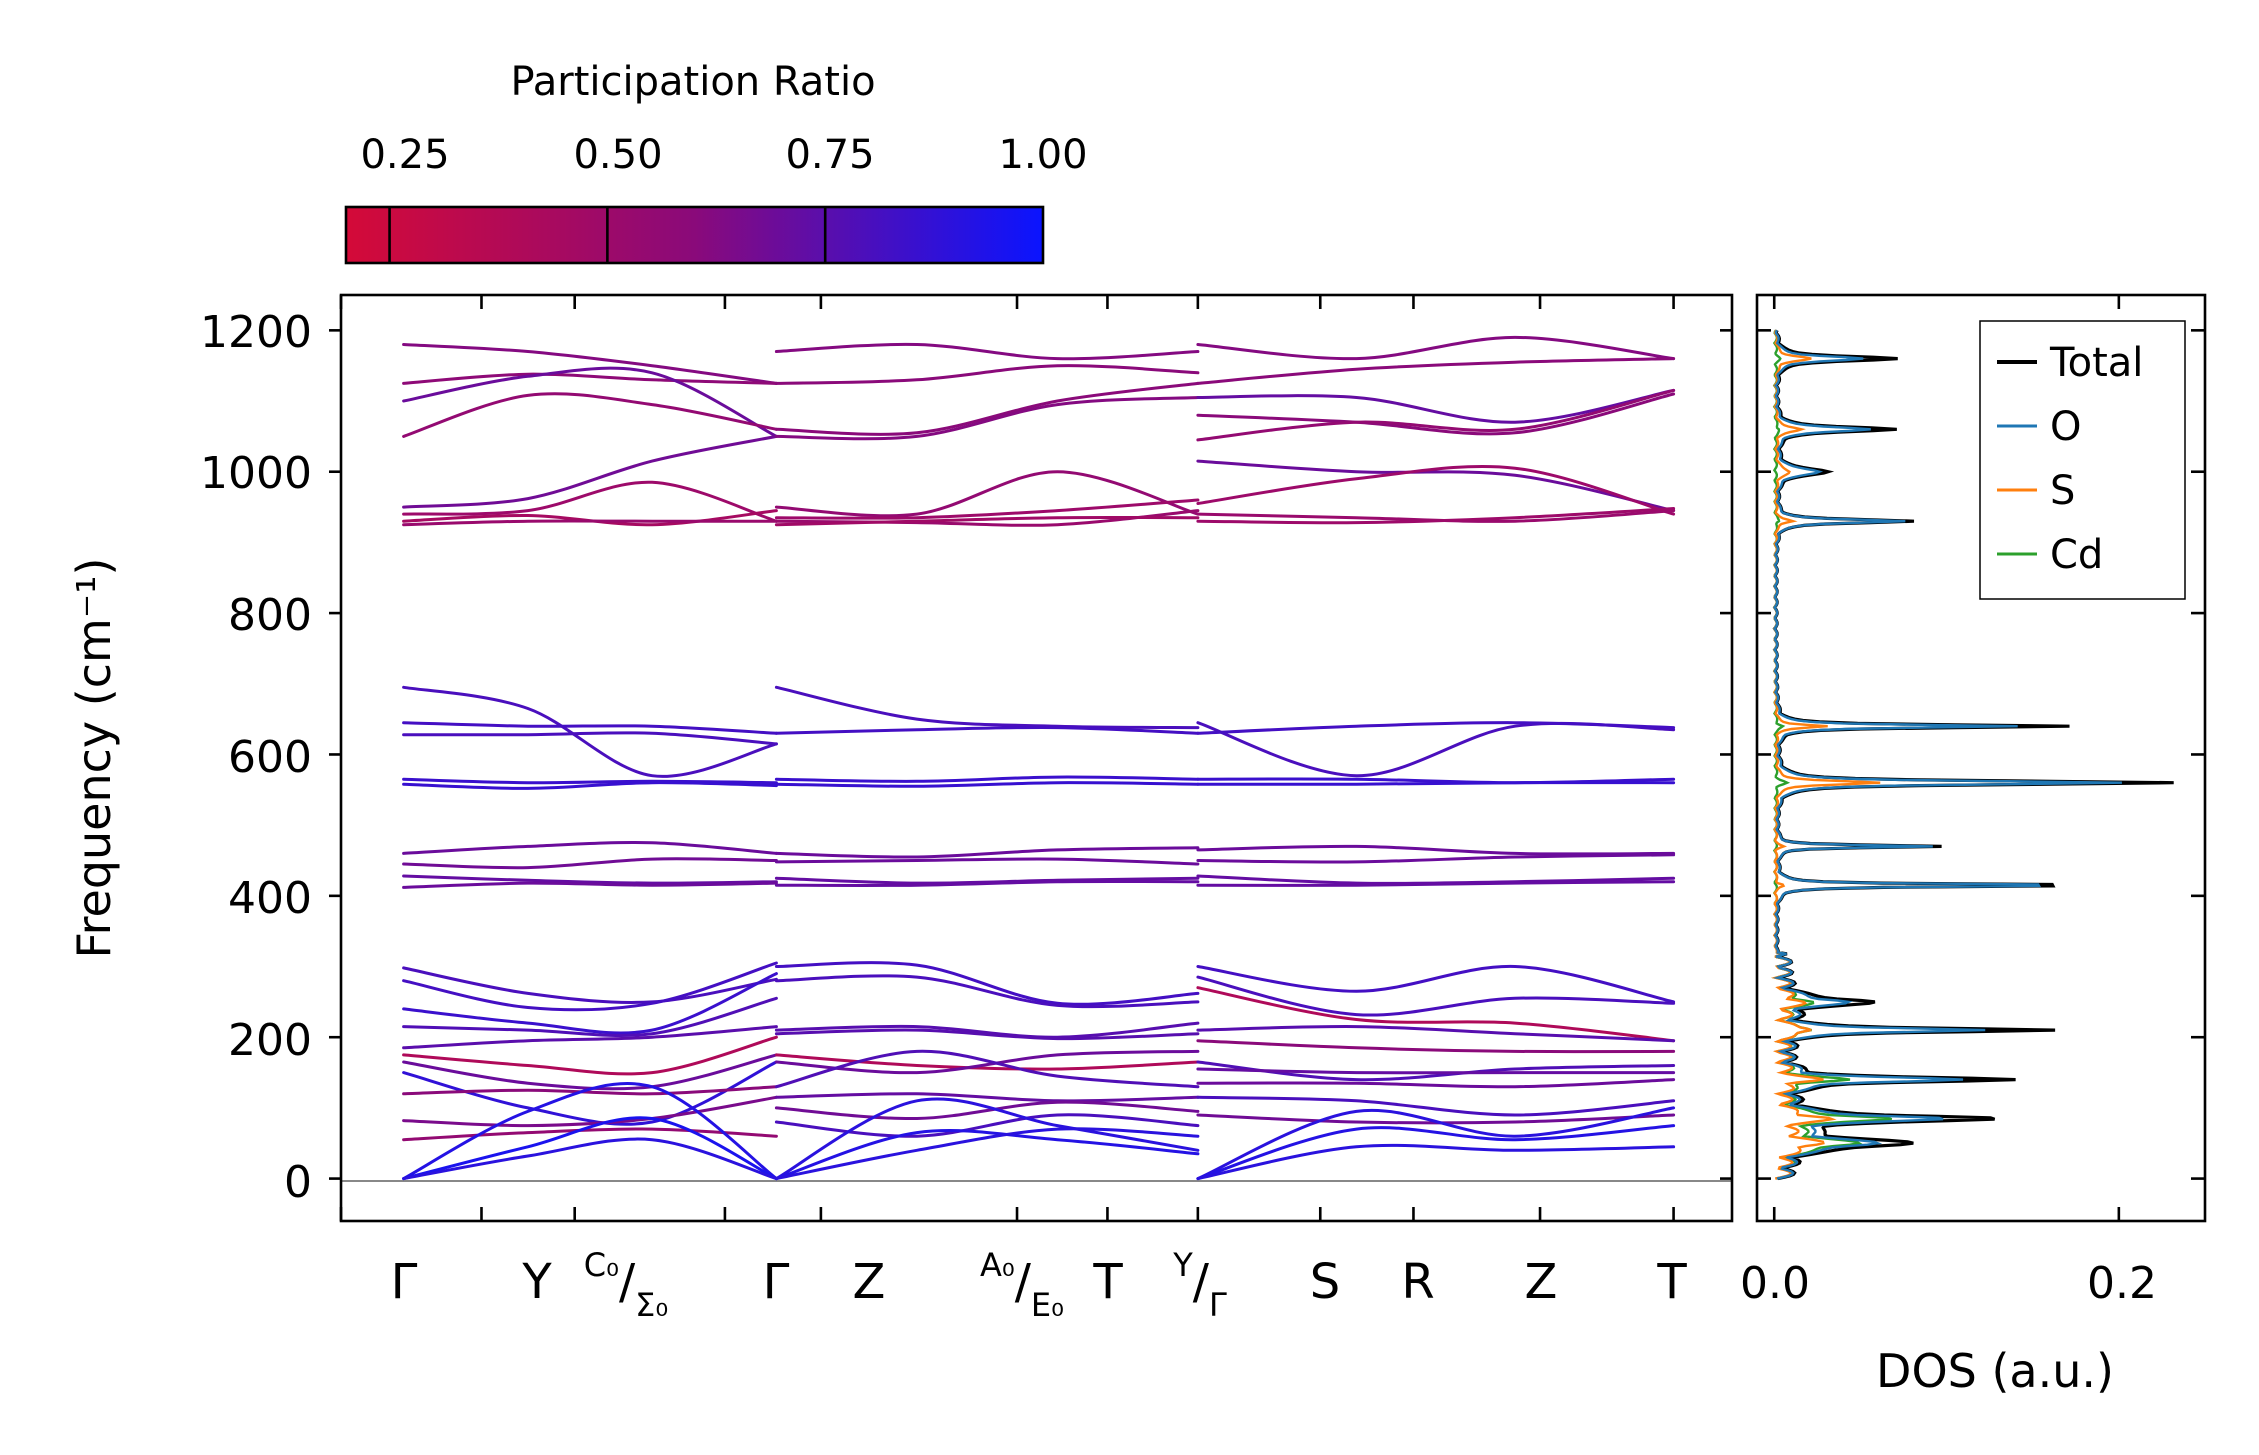 Image resolution: width=2259 pixels, height=1455 pixels. Describe the element at coordinates (1995, 1371) in the screenshot. I see `dos-x-axis-title: DOS (a.u.)` at that location.